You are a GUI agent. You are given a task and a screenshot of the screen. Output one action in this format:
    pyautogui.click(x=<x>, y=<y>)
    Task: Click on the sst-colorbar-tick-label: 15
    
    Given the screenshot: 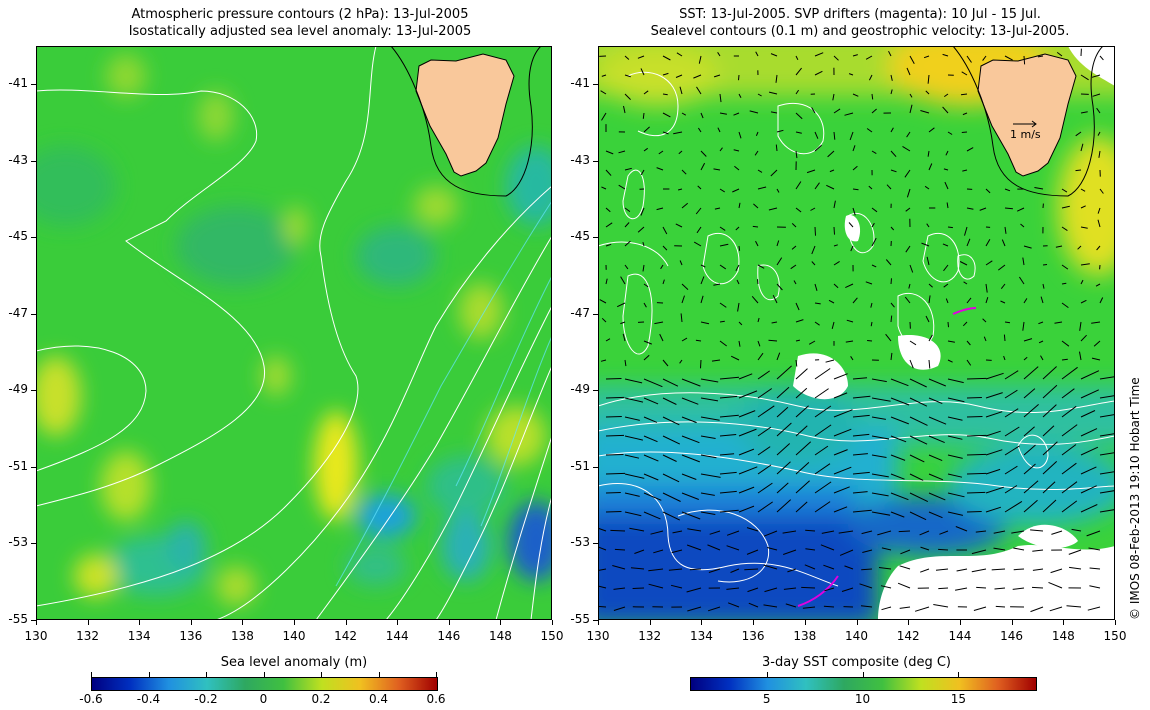 What is the action you would take?
    pyautogui.click(x=958, y=699)
    